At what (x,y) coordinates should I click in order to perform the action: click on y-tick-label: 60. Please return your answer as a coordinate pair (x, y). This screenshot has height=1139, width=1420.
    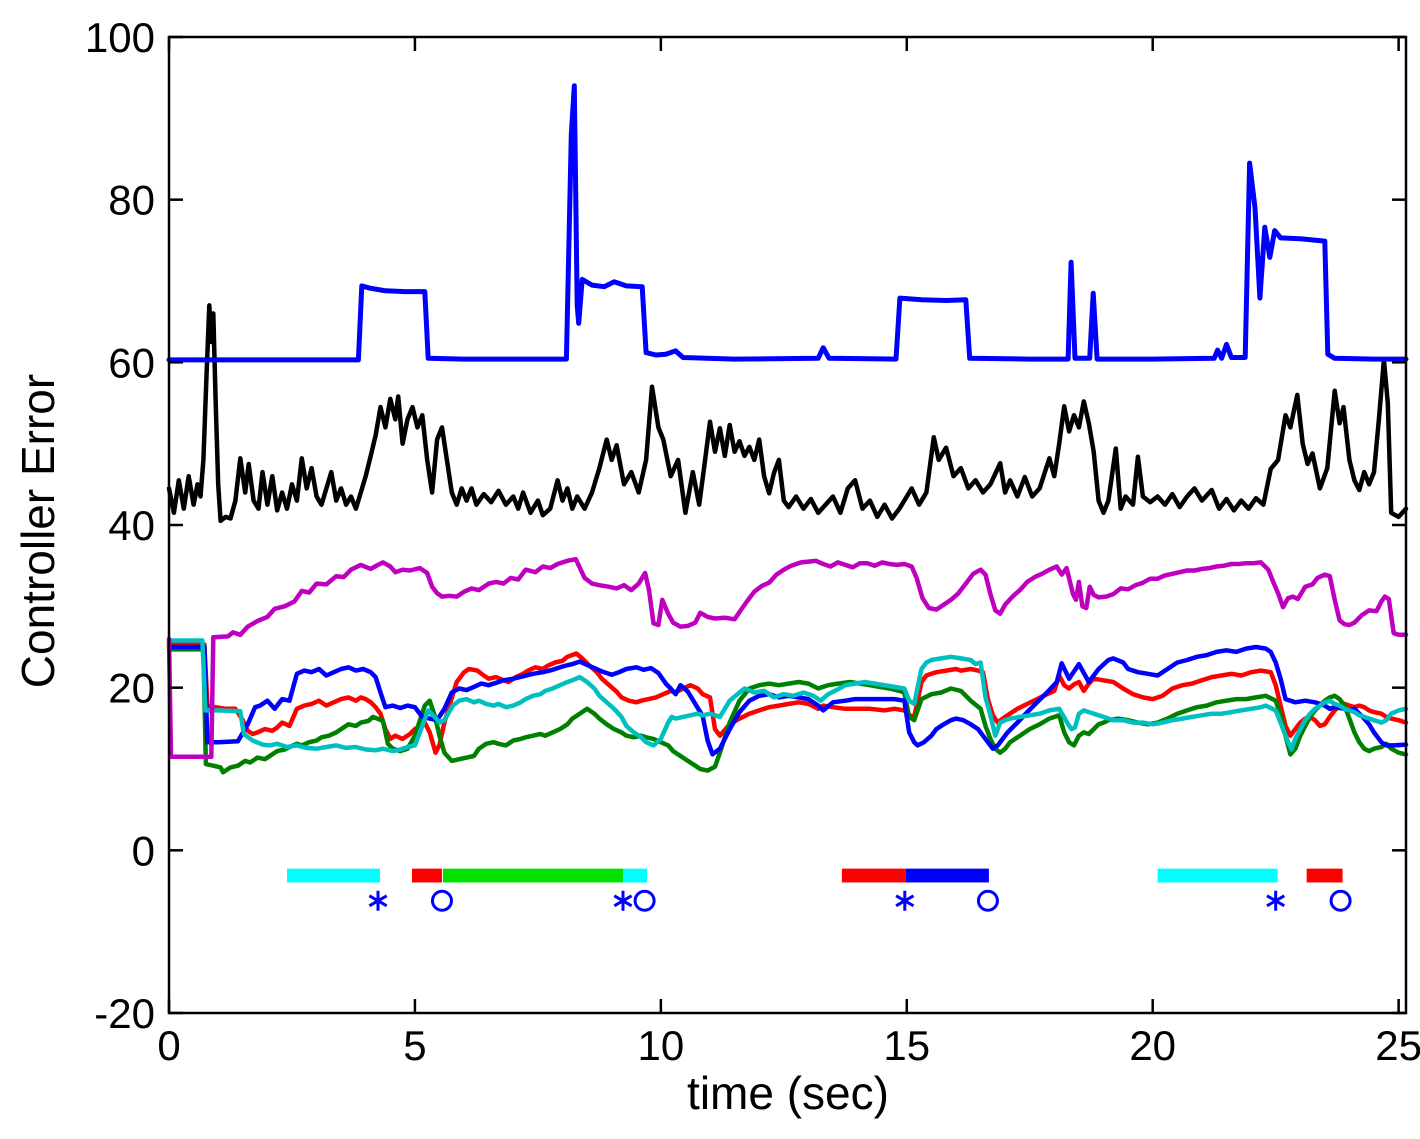
    Looking at the image, I should click on (131, 362).